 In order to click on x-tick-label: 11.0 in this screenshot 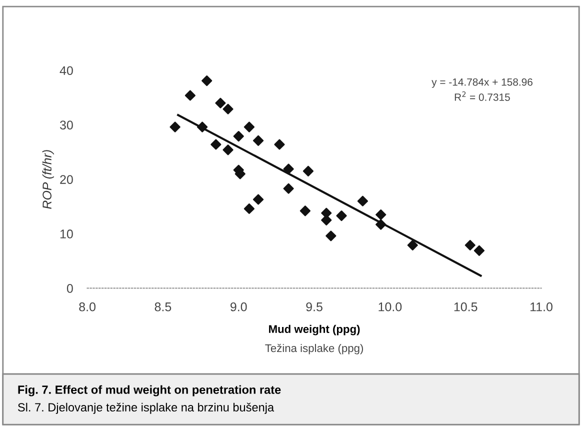, I will do `click(541, 307)`.